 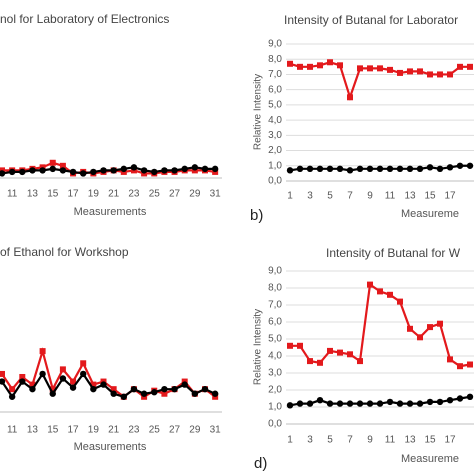 I want to click on x-tick-label: 17, so click(x=73, y=194).